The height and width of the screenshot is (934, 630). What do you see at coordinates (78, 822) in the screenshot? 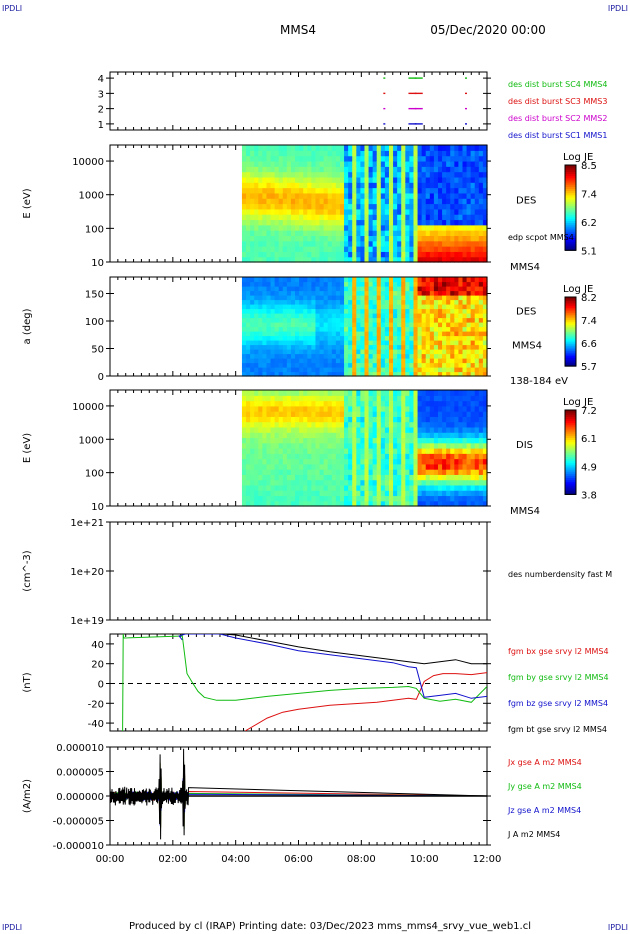
I see `y-tick-label: -0.000005` at bounding box center [78, 822].